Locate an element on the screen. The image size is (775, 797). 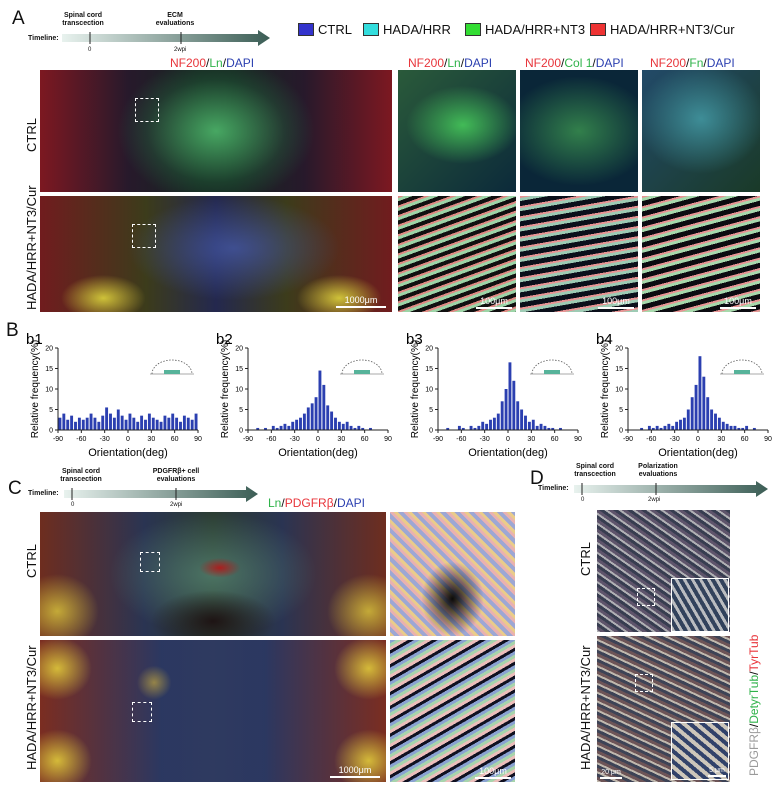
histogram-title: b1 is located at coordinates (34, 339).